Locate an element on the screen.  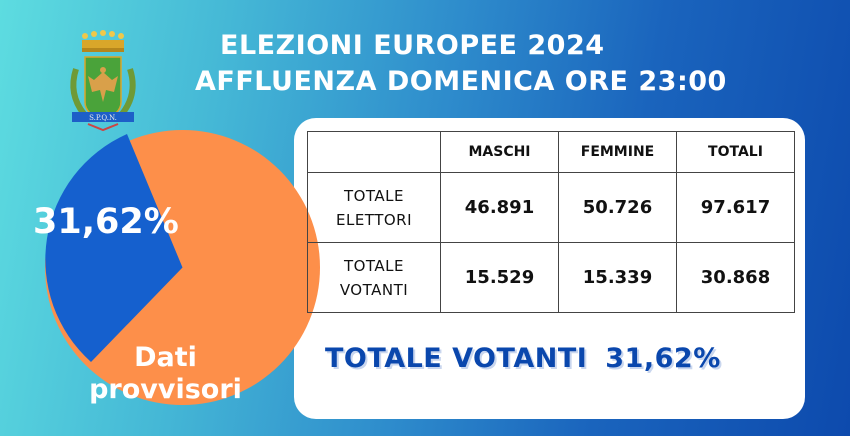
total-turnout-summary: TOTALE VOTANTI 31,62% is located at coordinates (523, 358).